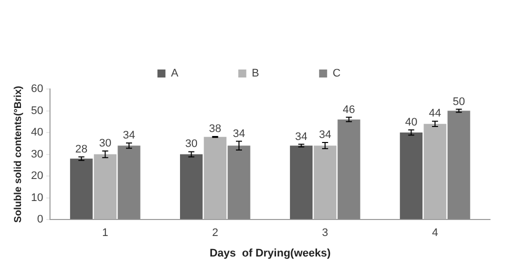  What do you see at coordinates (256, 74) in the screenshot?
I see `legend-label: B` at bounding box center [256, 74].